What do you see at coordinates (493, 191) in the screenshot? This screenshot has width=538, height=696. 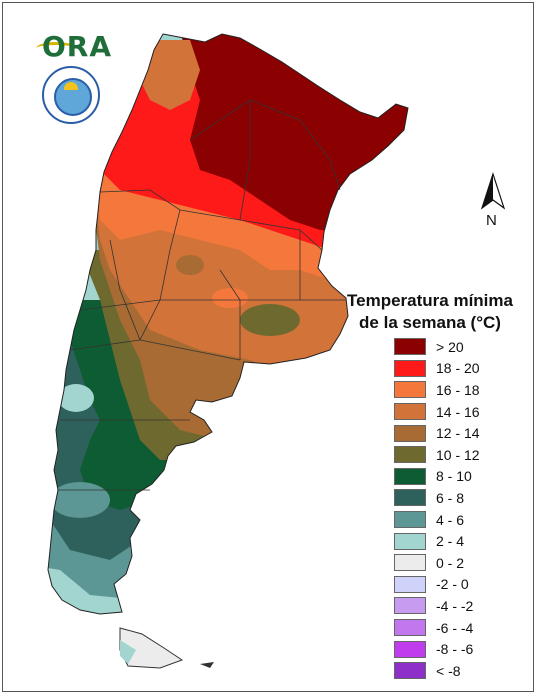 I see `north-arrow-icon` at bounding box center [493, 191].